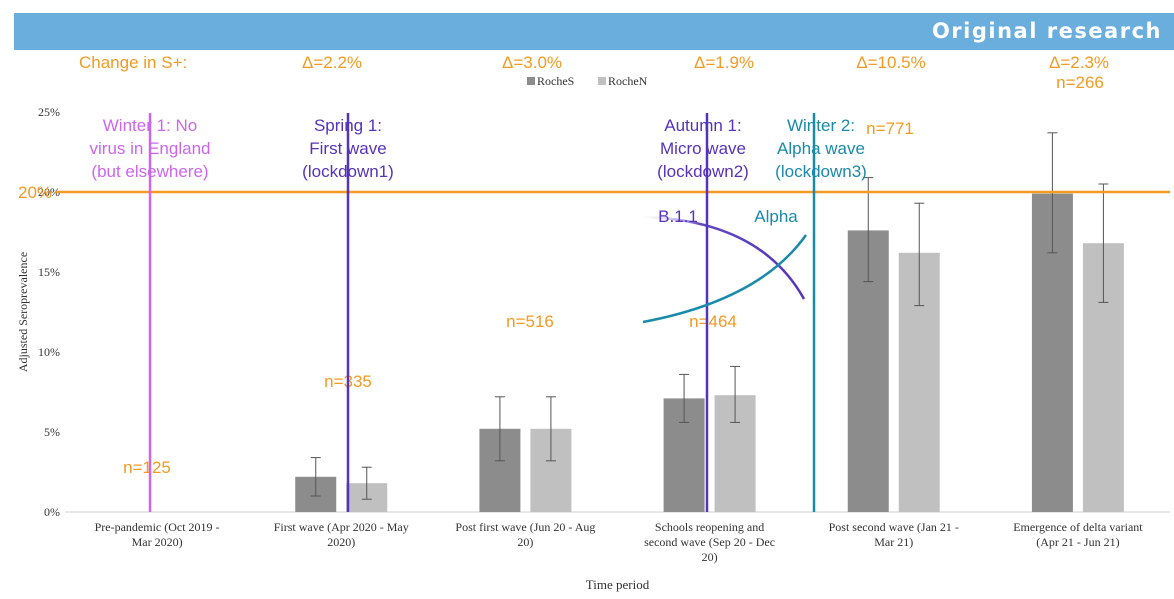  I want to click on legend-label-rochen: RocheN, so click(628, 81).